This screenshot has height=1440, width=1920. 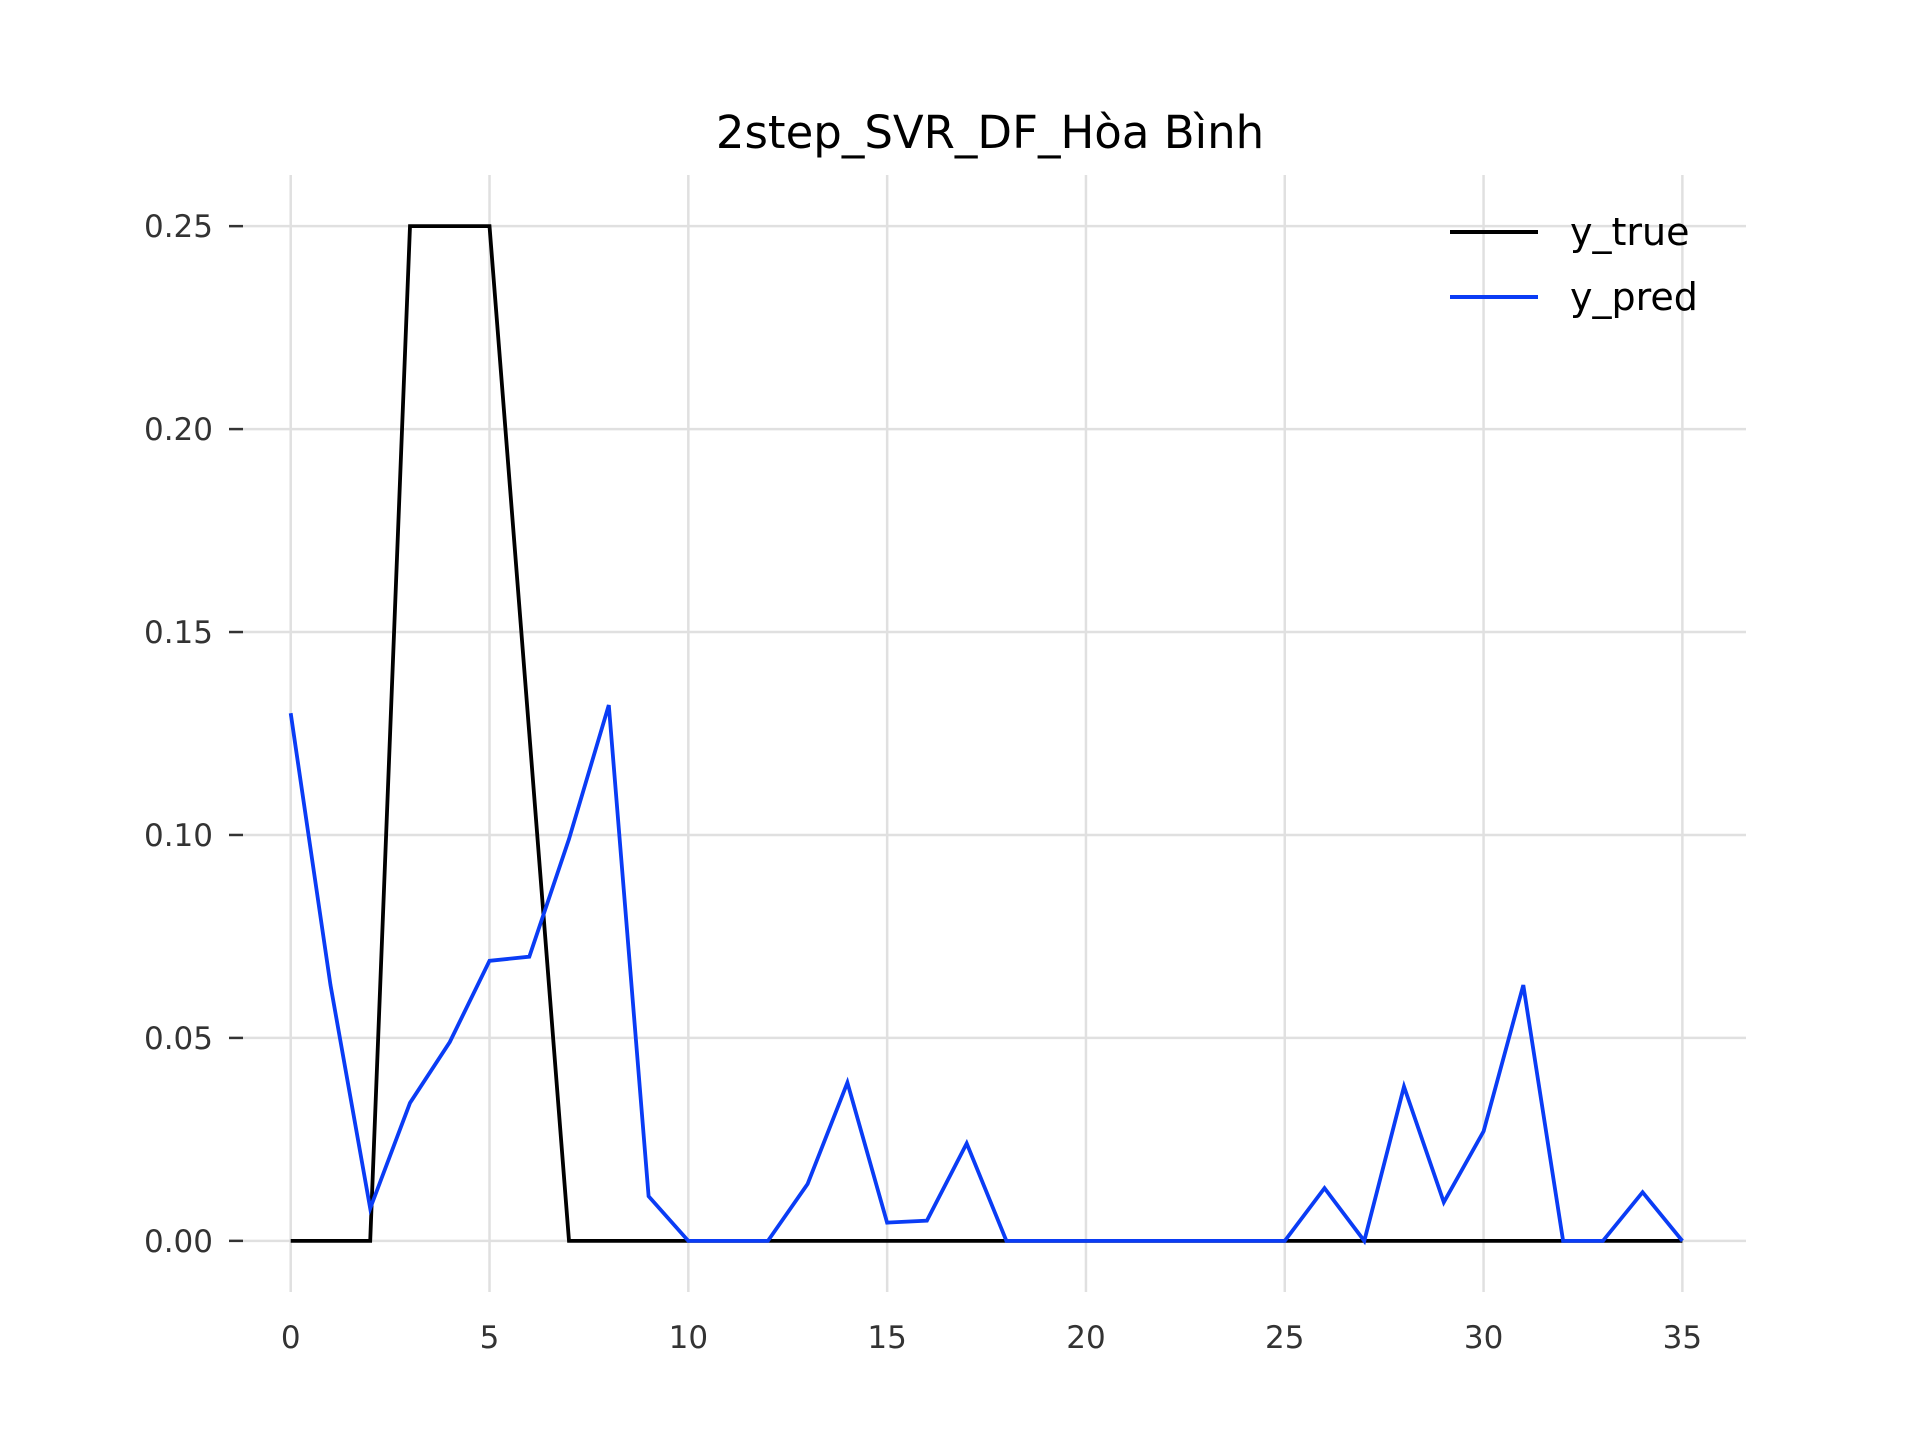 What do you see at coordinates (178, 227) in the screenshot?
I see `y-tick-label: 0.25` at bounding box center [178, 227].